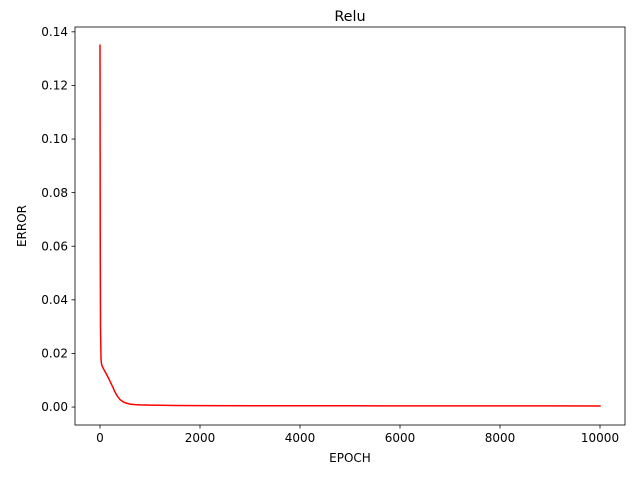 This screenshot has height=485, width=640. What do you see at coordinates (58, 219) in the screenshot?
I see `y-axis-ticks: 0.00 0.02 0.04 0.06 0.08 0.10 0.12 0.14` at bounding box center [58, 219].